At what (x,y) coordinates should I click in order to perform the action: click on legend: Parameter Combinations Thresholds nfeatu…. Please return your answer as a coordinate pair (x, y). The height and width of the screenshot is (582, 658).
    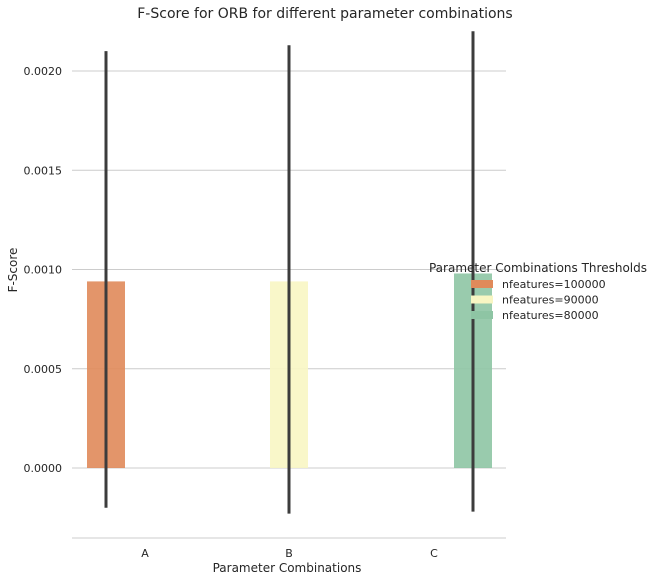
    Looking at the image, I should click on (538, 291).